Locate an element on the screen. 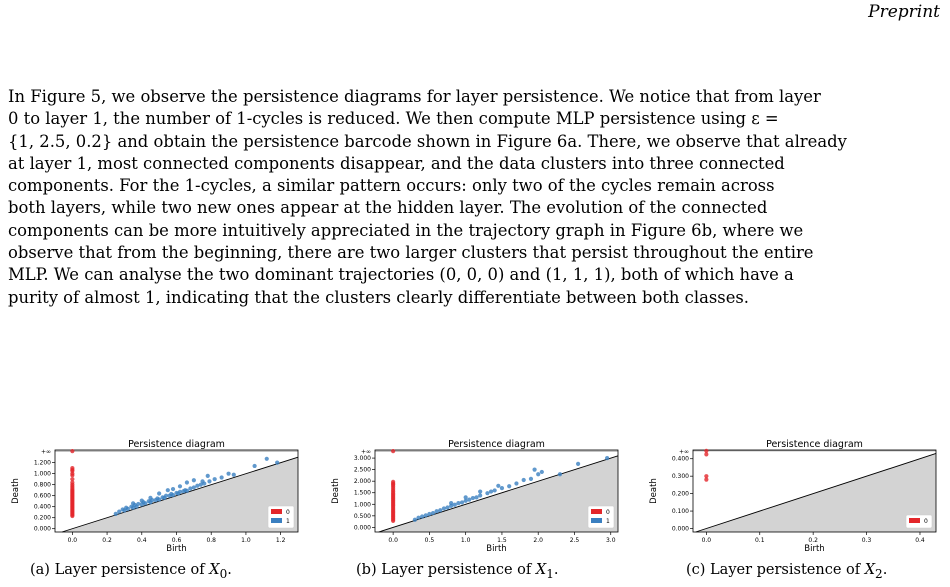 This screenshot has width=950, height=587. infinity-tick-label: +∞ is located at coordinates (46, 452).